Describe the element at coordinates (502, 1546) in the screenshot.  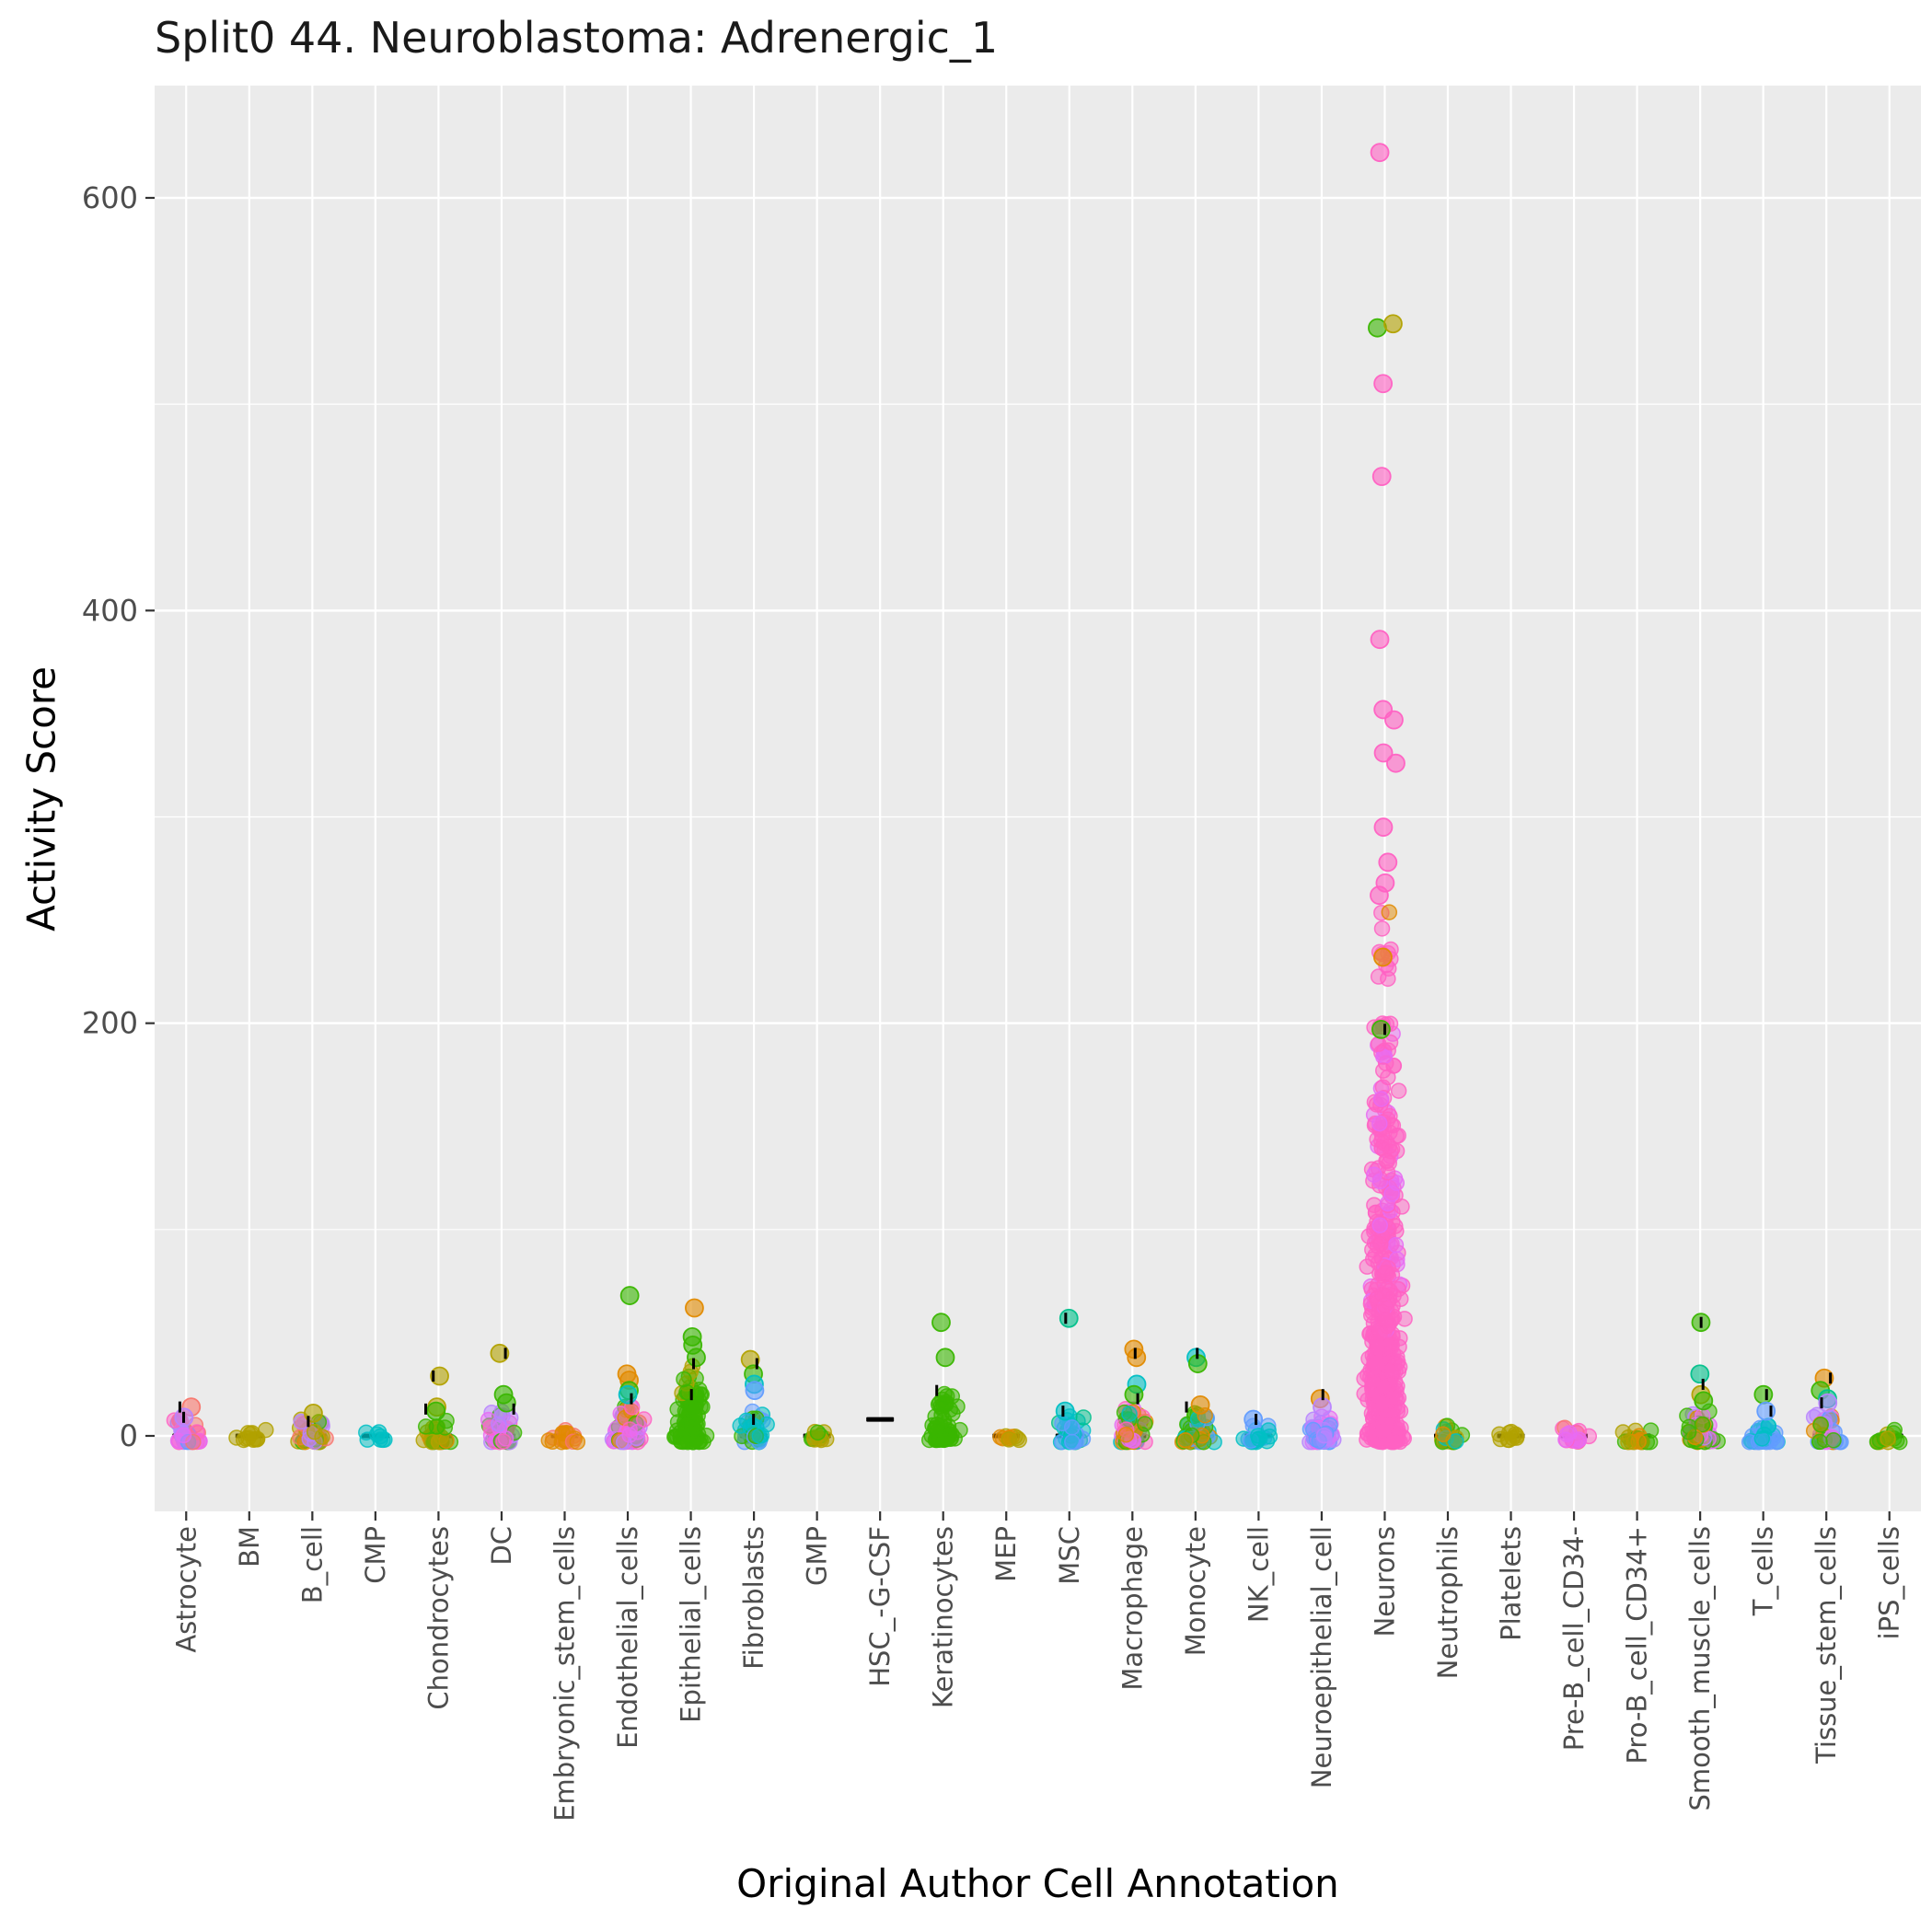
I see `x-tick-label: DC` at that location.